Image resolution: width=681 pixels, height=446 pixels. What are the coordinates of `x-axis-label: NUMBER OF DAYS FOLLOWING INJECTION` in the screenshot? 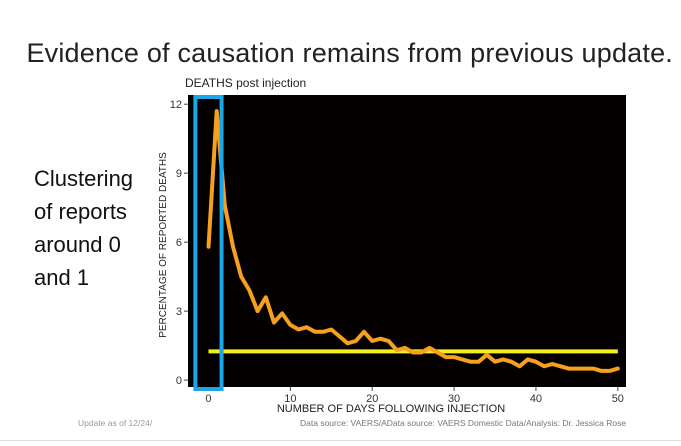 It's located at (391, 409).